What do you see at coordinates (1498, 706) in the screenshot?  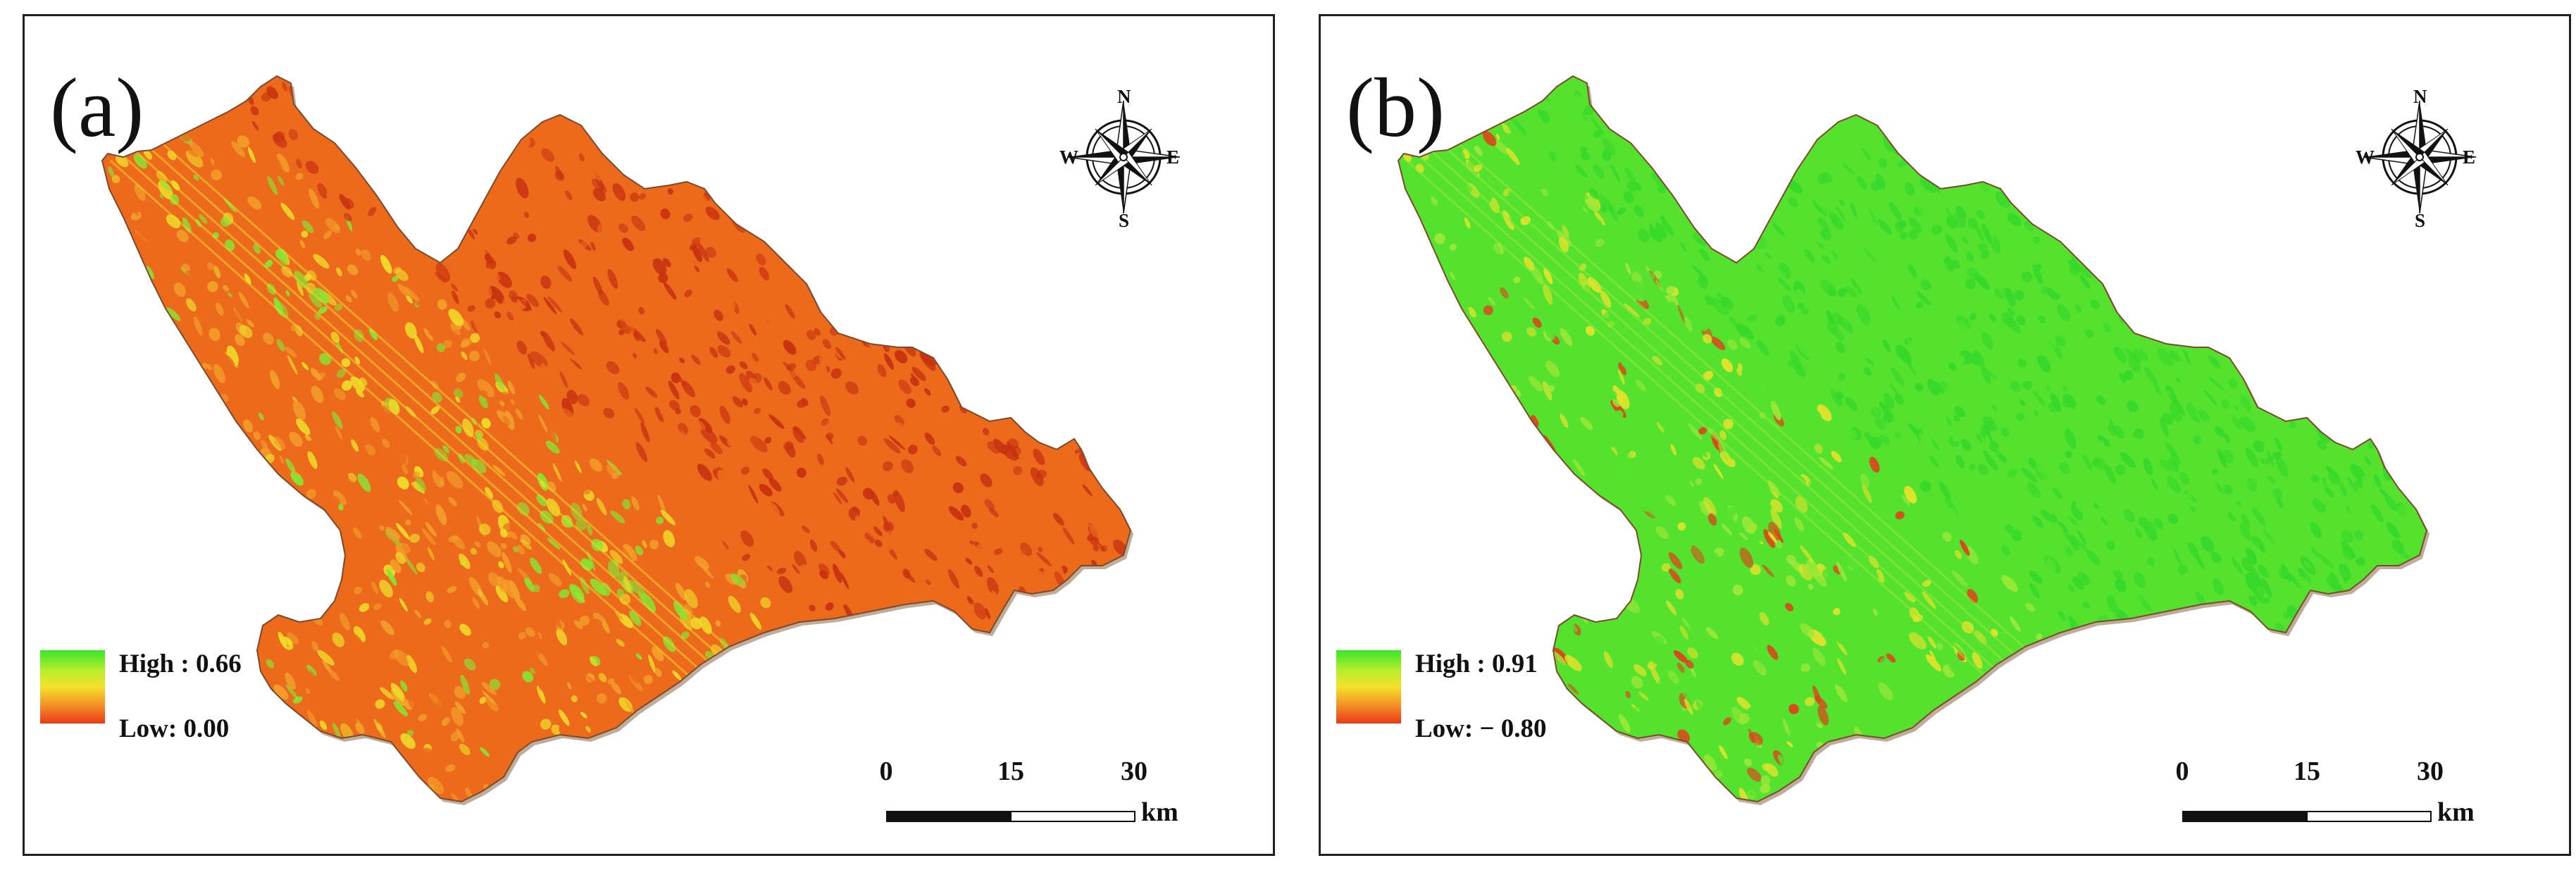 I see `color-legend: High : 0.91 Low: − 0.80` at bounding box center [1498, 706].